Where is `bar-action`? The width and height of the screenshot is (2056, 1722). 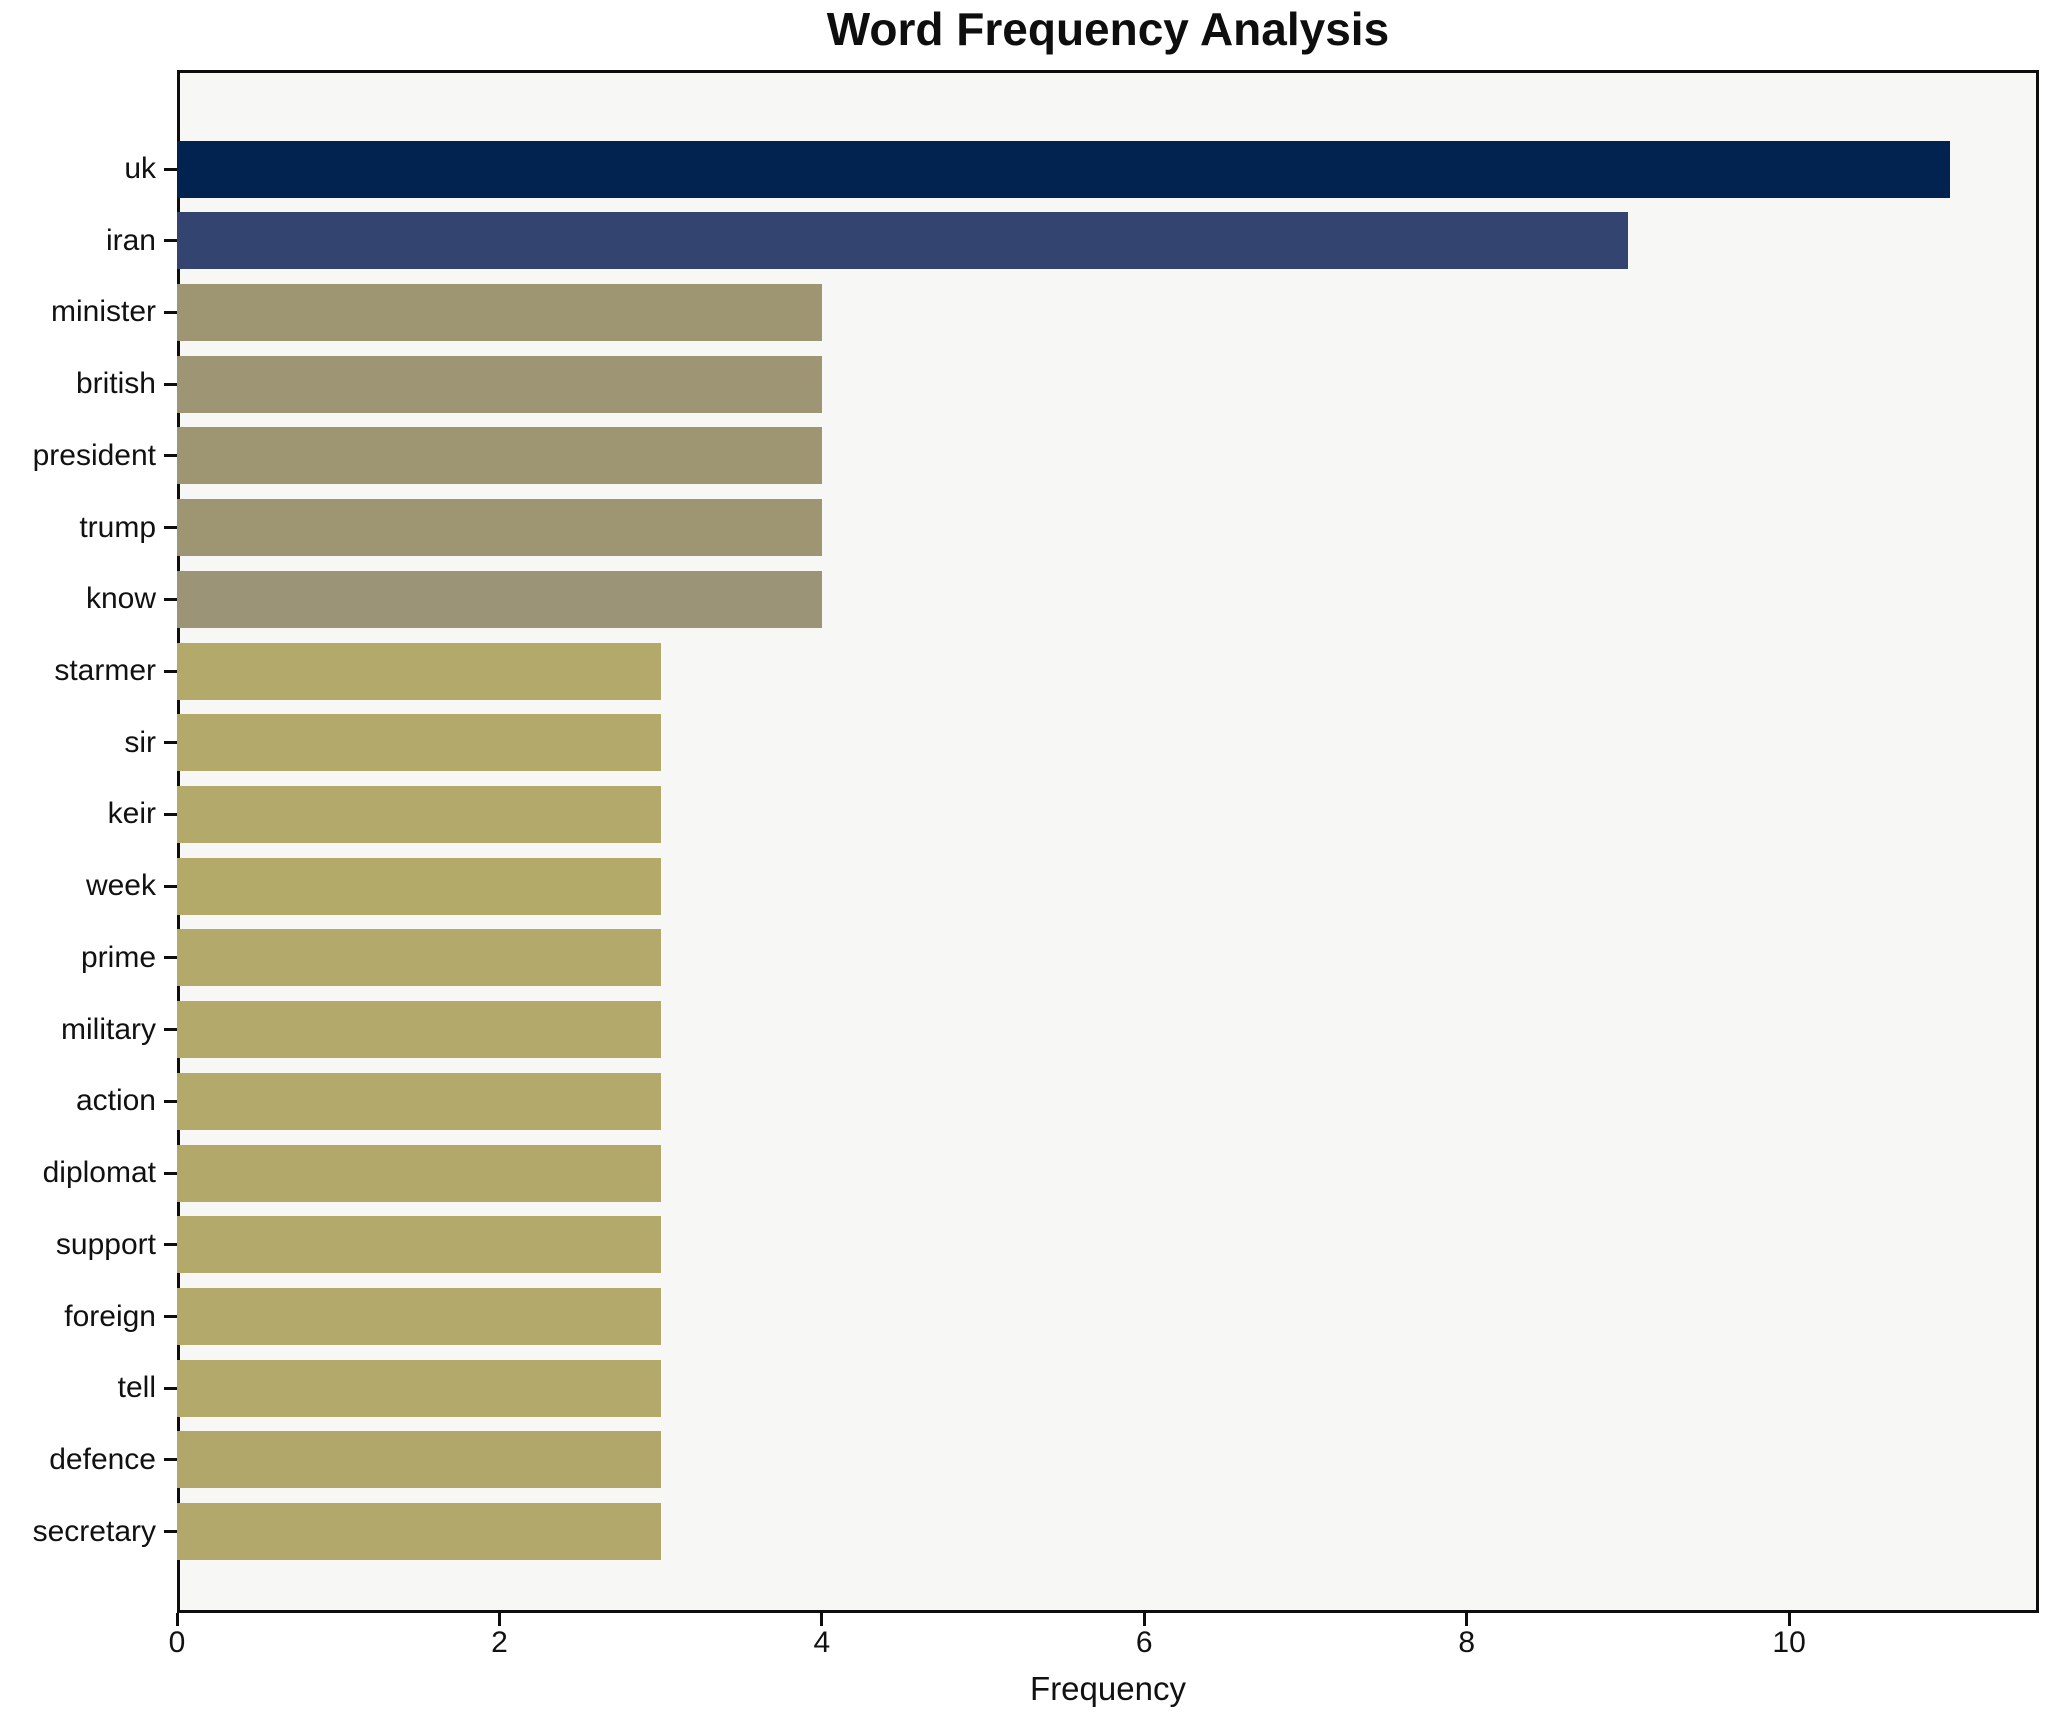 bar-action is located at coordinates (419, 1101).